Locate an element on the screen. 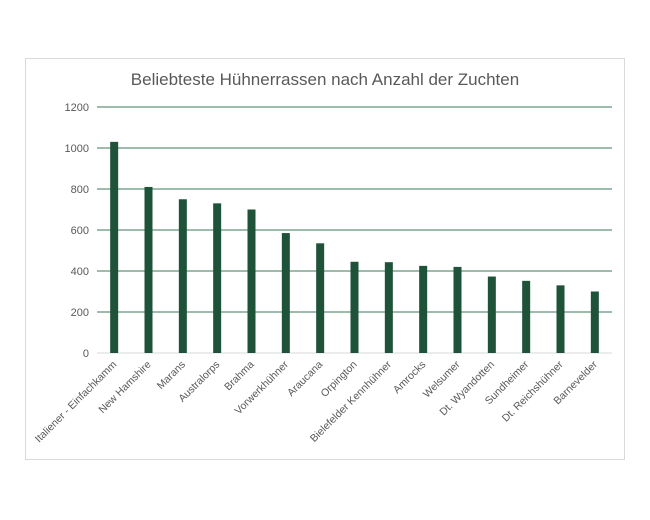 Image resolution: width=650 pixels, height=520 pixels. x-tick-label: Brahma is located at coordinates (239, 376).